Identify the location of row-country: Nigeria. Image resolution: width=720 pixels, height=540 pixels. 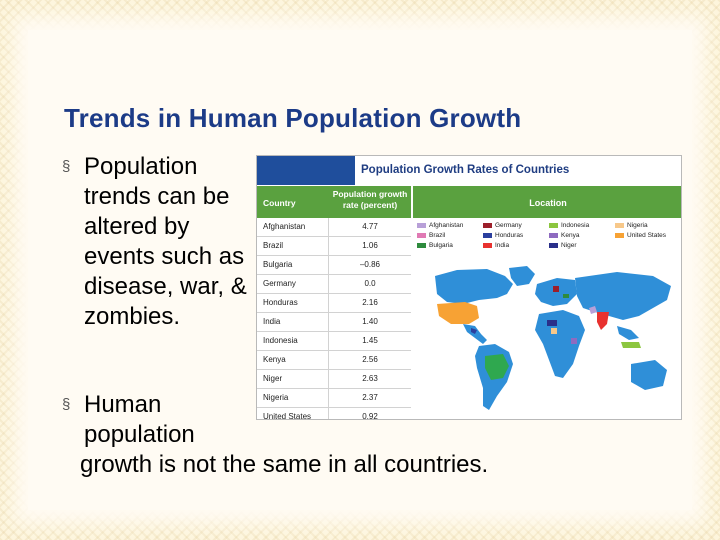
(276, 397).